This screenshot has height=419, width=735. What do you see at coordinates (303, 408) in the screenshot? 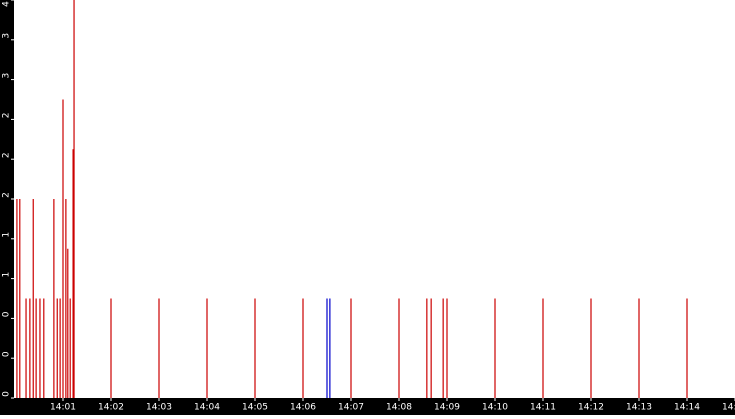
I see `x-tick-label: 14:06` at bounding box center [303, 408].